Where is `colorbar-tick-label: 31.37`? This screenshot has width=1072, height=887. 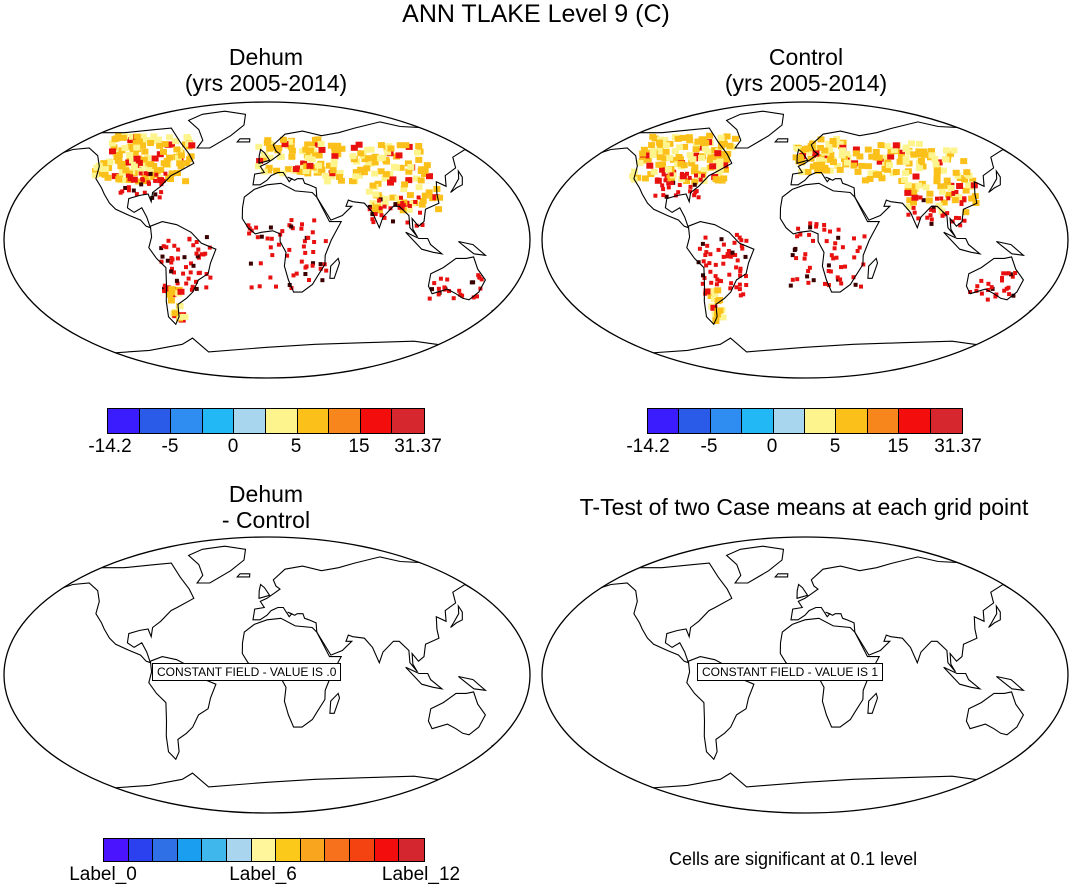 colorbar-tick-label: 31.37 is located at coordinates (958, 446).